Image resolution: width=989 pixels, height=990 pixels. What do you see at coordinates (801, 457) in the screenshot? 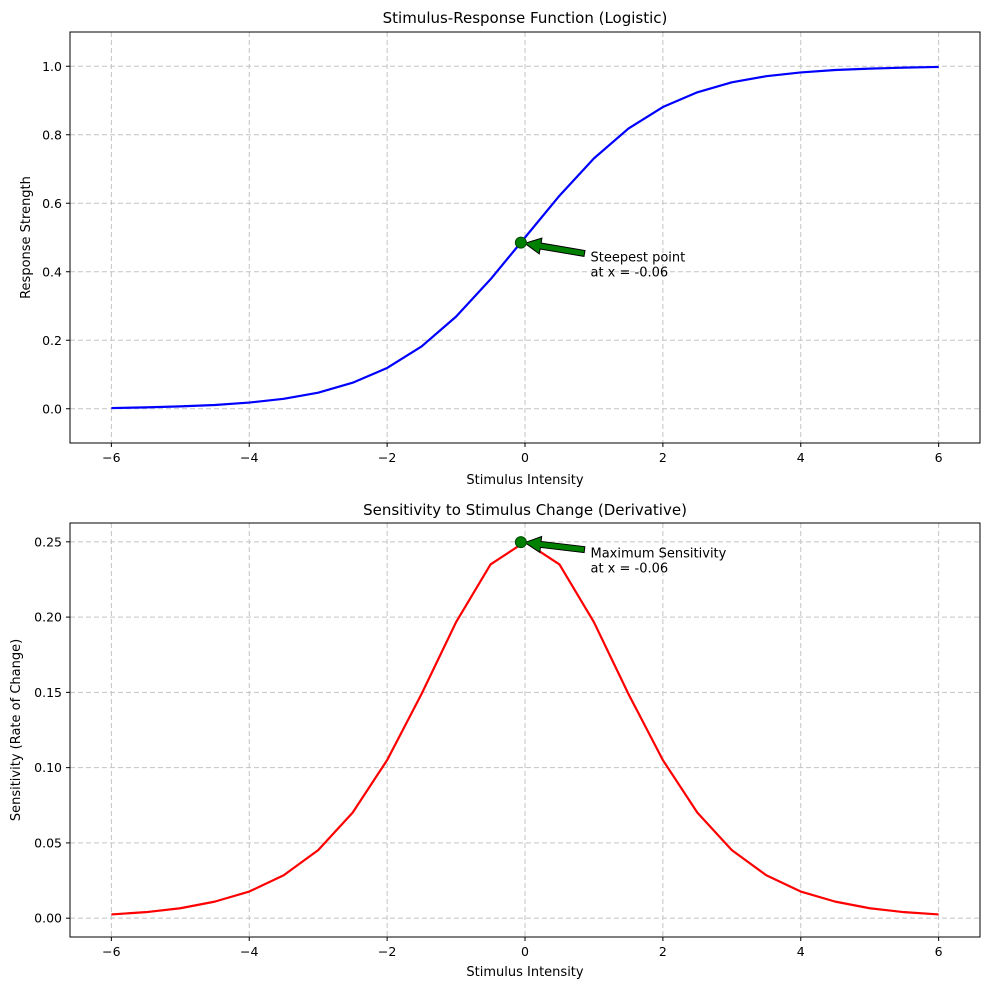
I see `chart1-xtick-label: 4` at bounding box center [801, 457].